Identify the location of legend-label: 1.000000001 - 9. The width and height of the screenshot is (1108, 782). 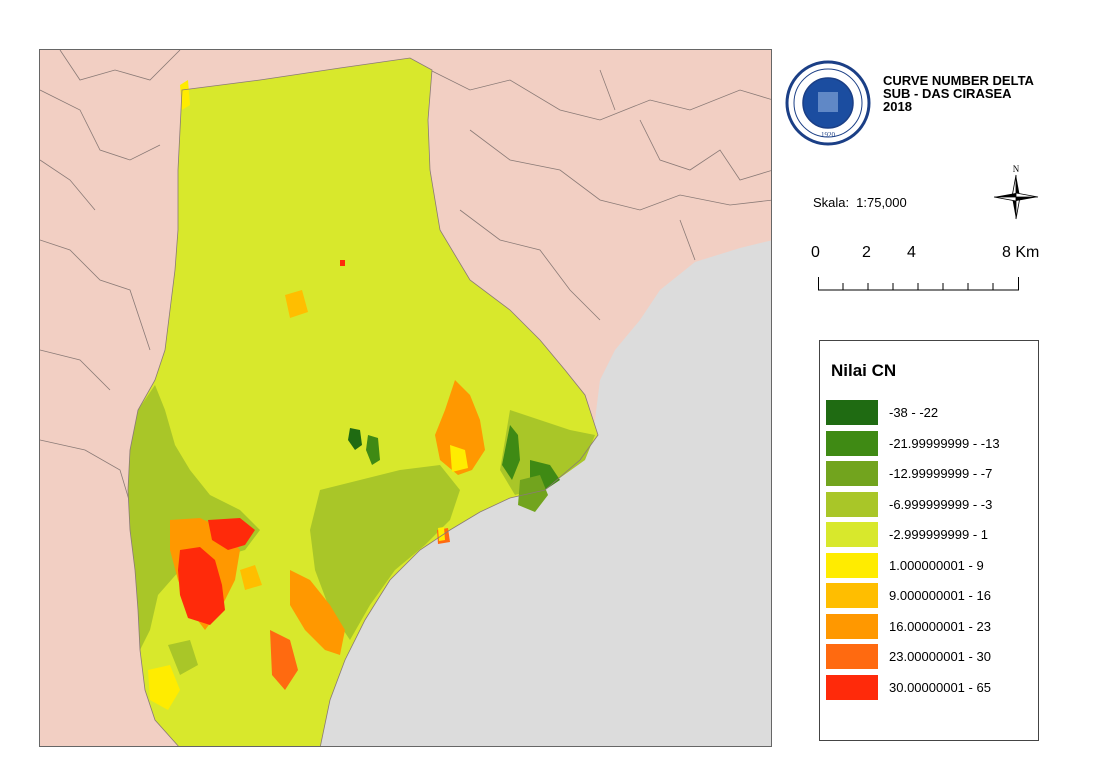
(936, 565).